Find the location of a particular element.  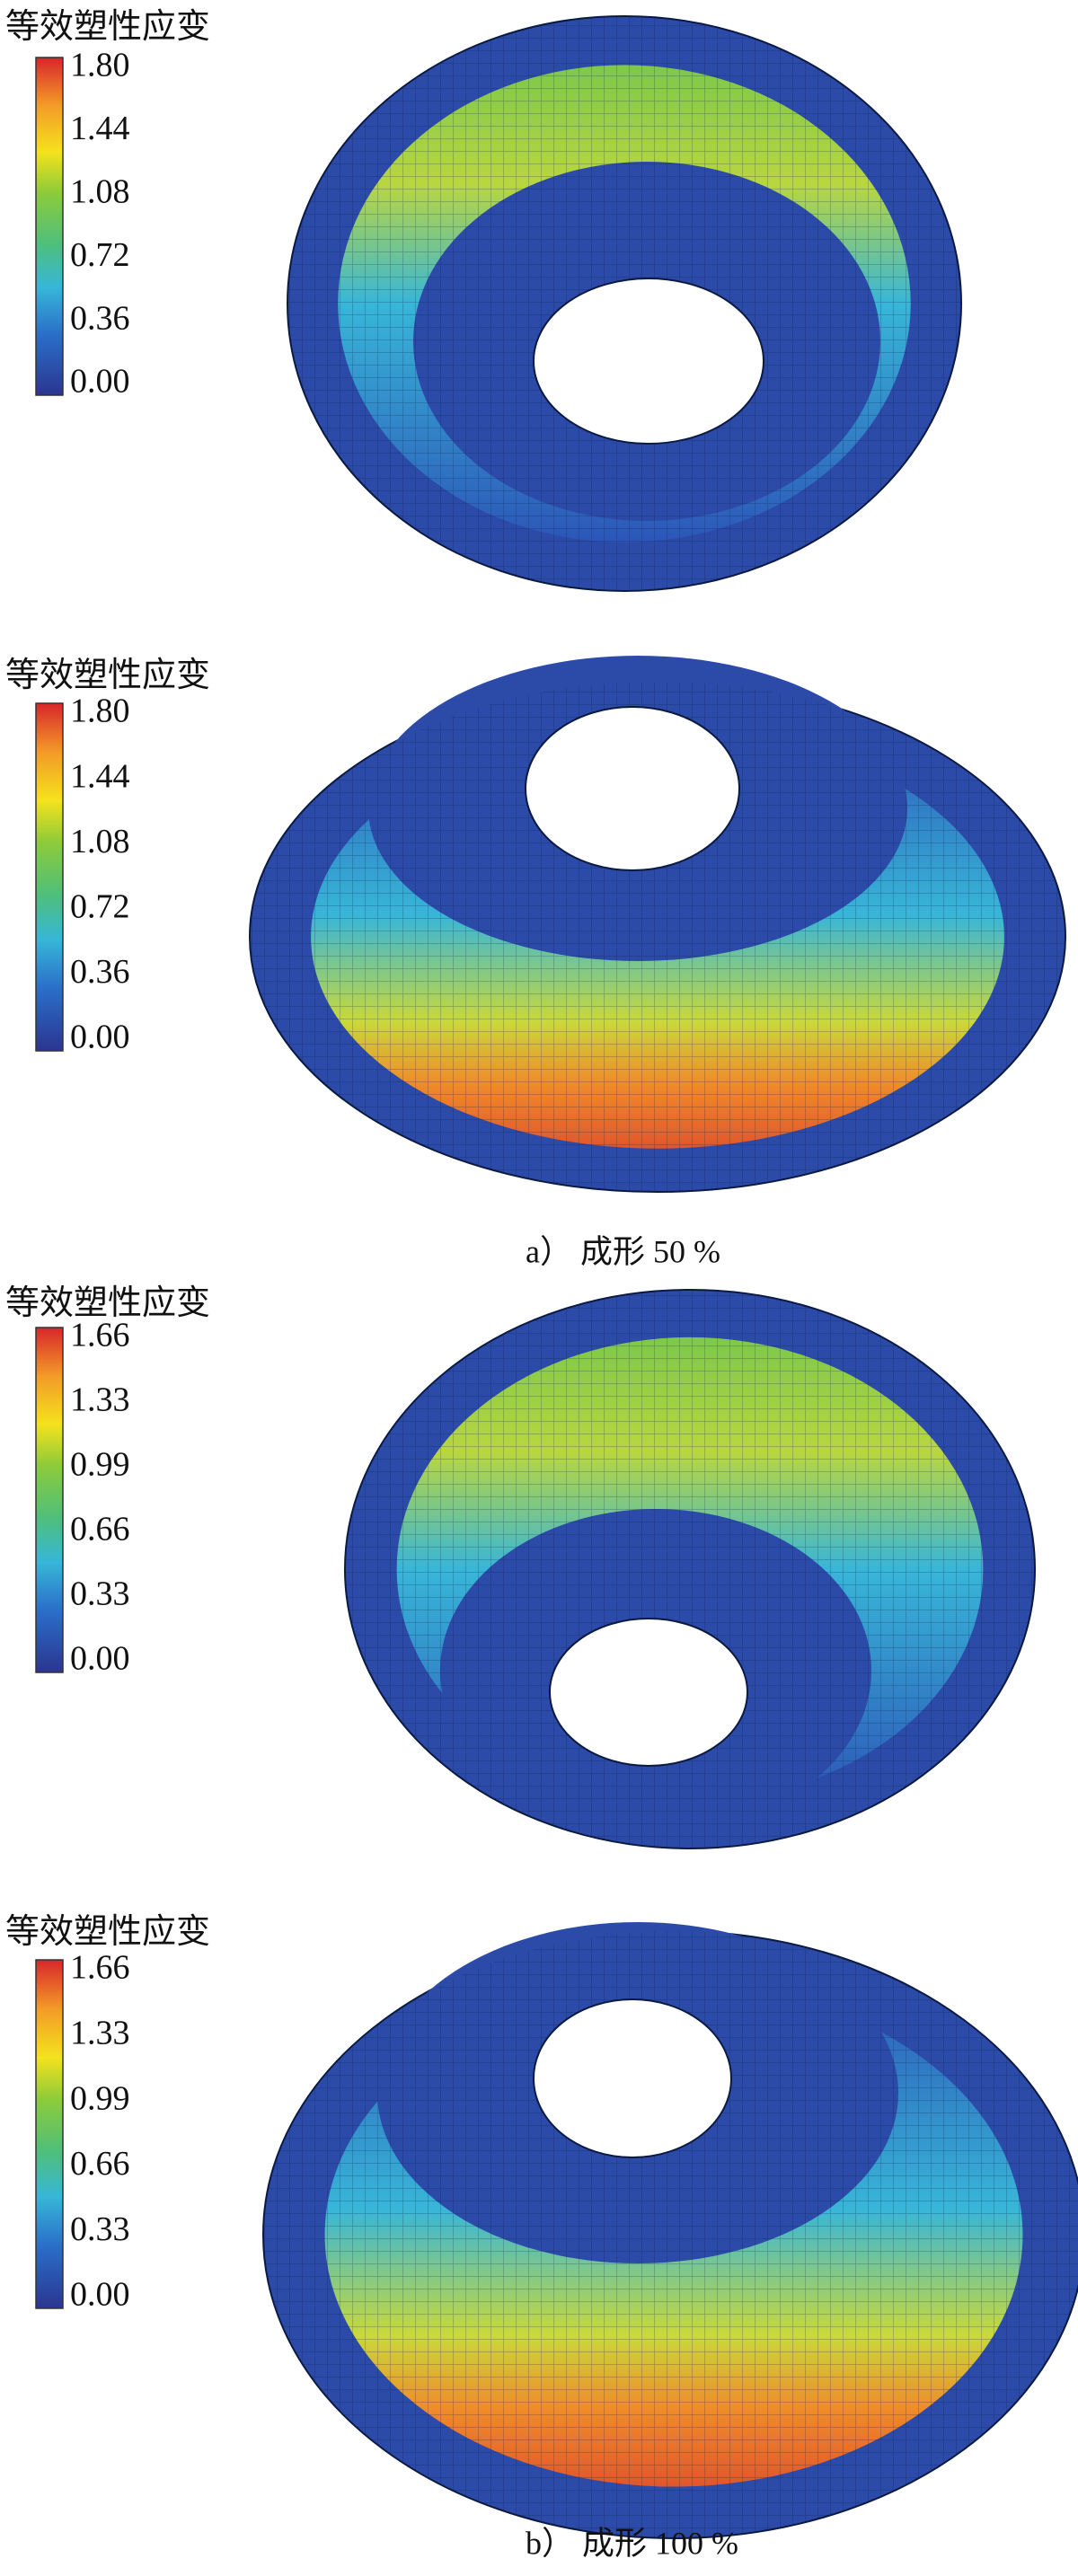

caption: b） 成形 100 % is located at coordinates (632, 2543).